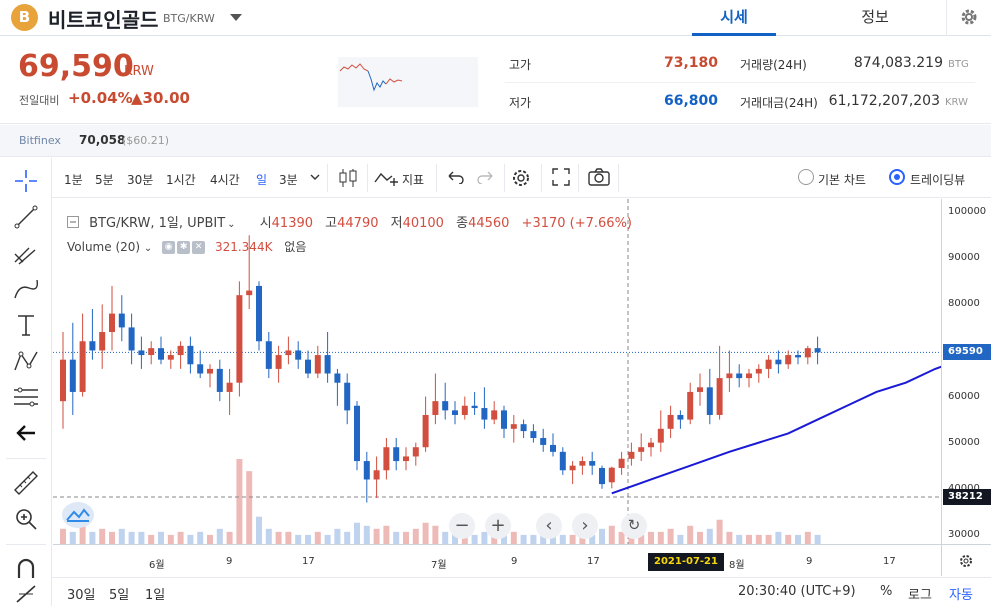 The height and width of the screenshot is (606, 991). I want to click on redo-icon, so click(485, 177).